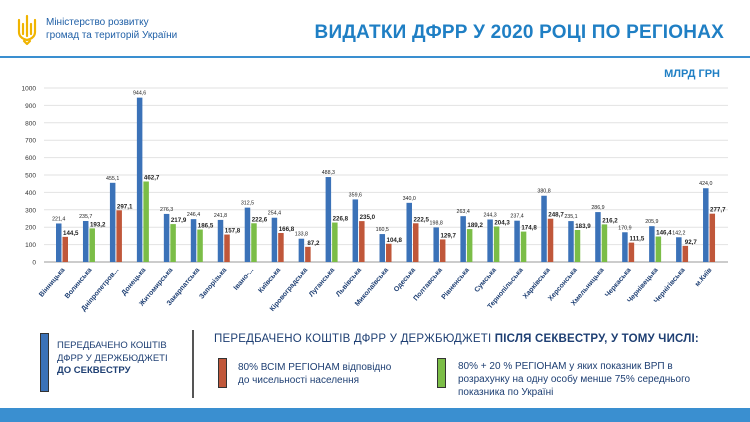  Describe the element at coordinates (112, 179) in the screenshot. I see `bar-label-before: 455,1` at that location.